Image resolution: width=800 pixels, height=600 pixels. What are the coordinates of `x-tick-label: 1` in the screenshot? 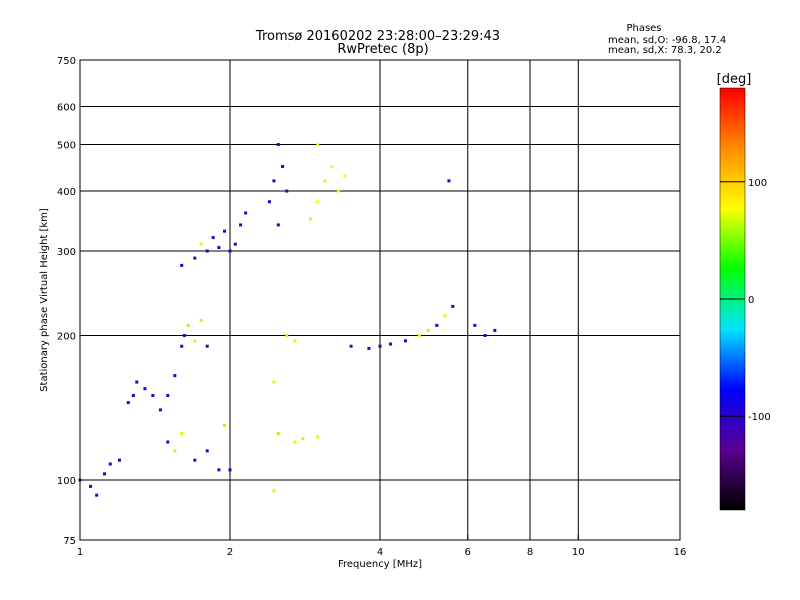 It's located at (80, 552).